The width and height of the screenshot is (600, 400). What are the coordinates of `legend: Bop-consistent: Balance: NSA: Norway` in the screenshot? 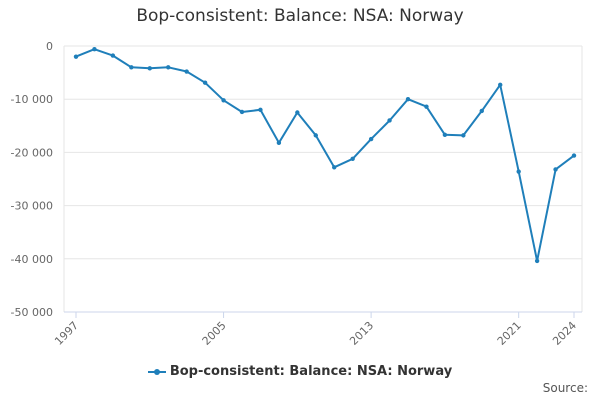 It's located at (300, 371).